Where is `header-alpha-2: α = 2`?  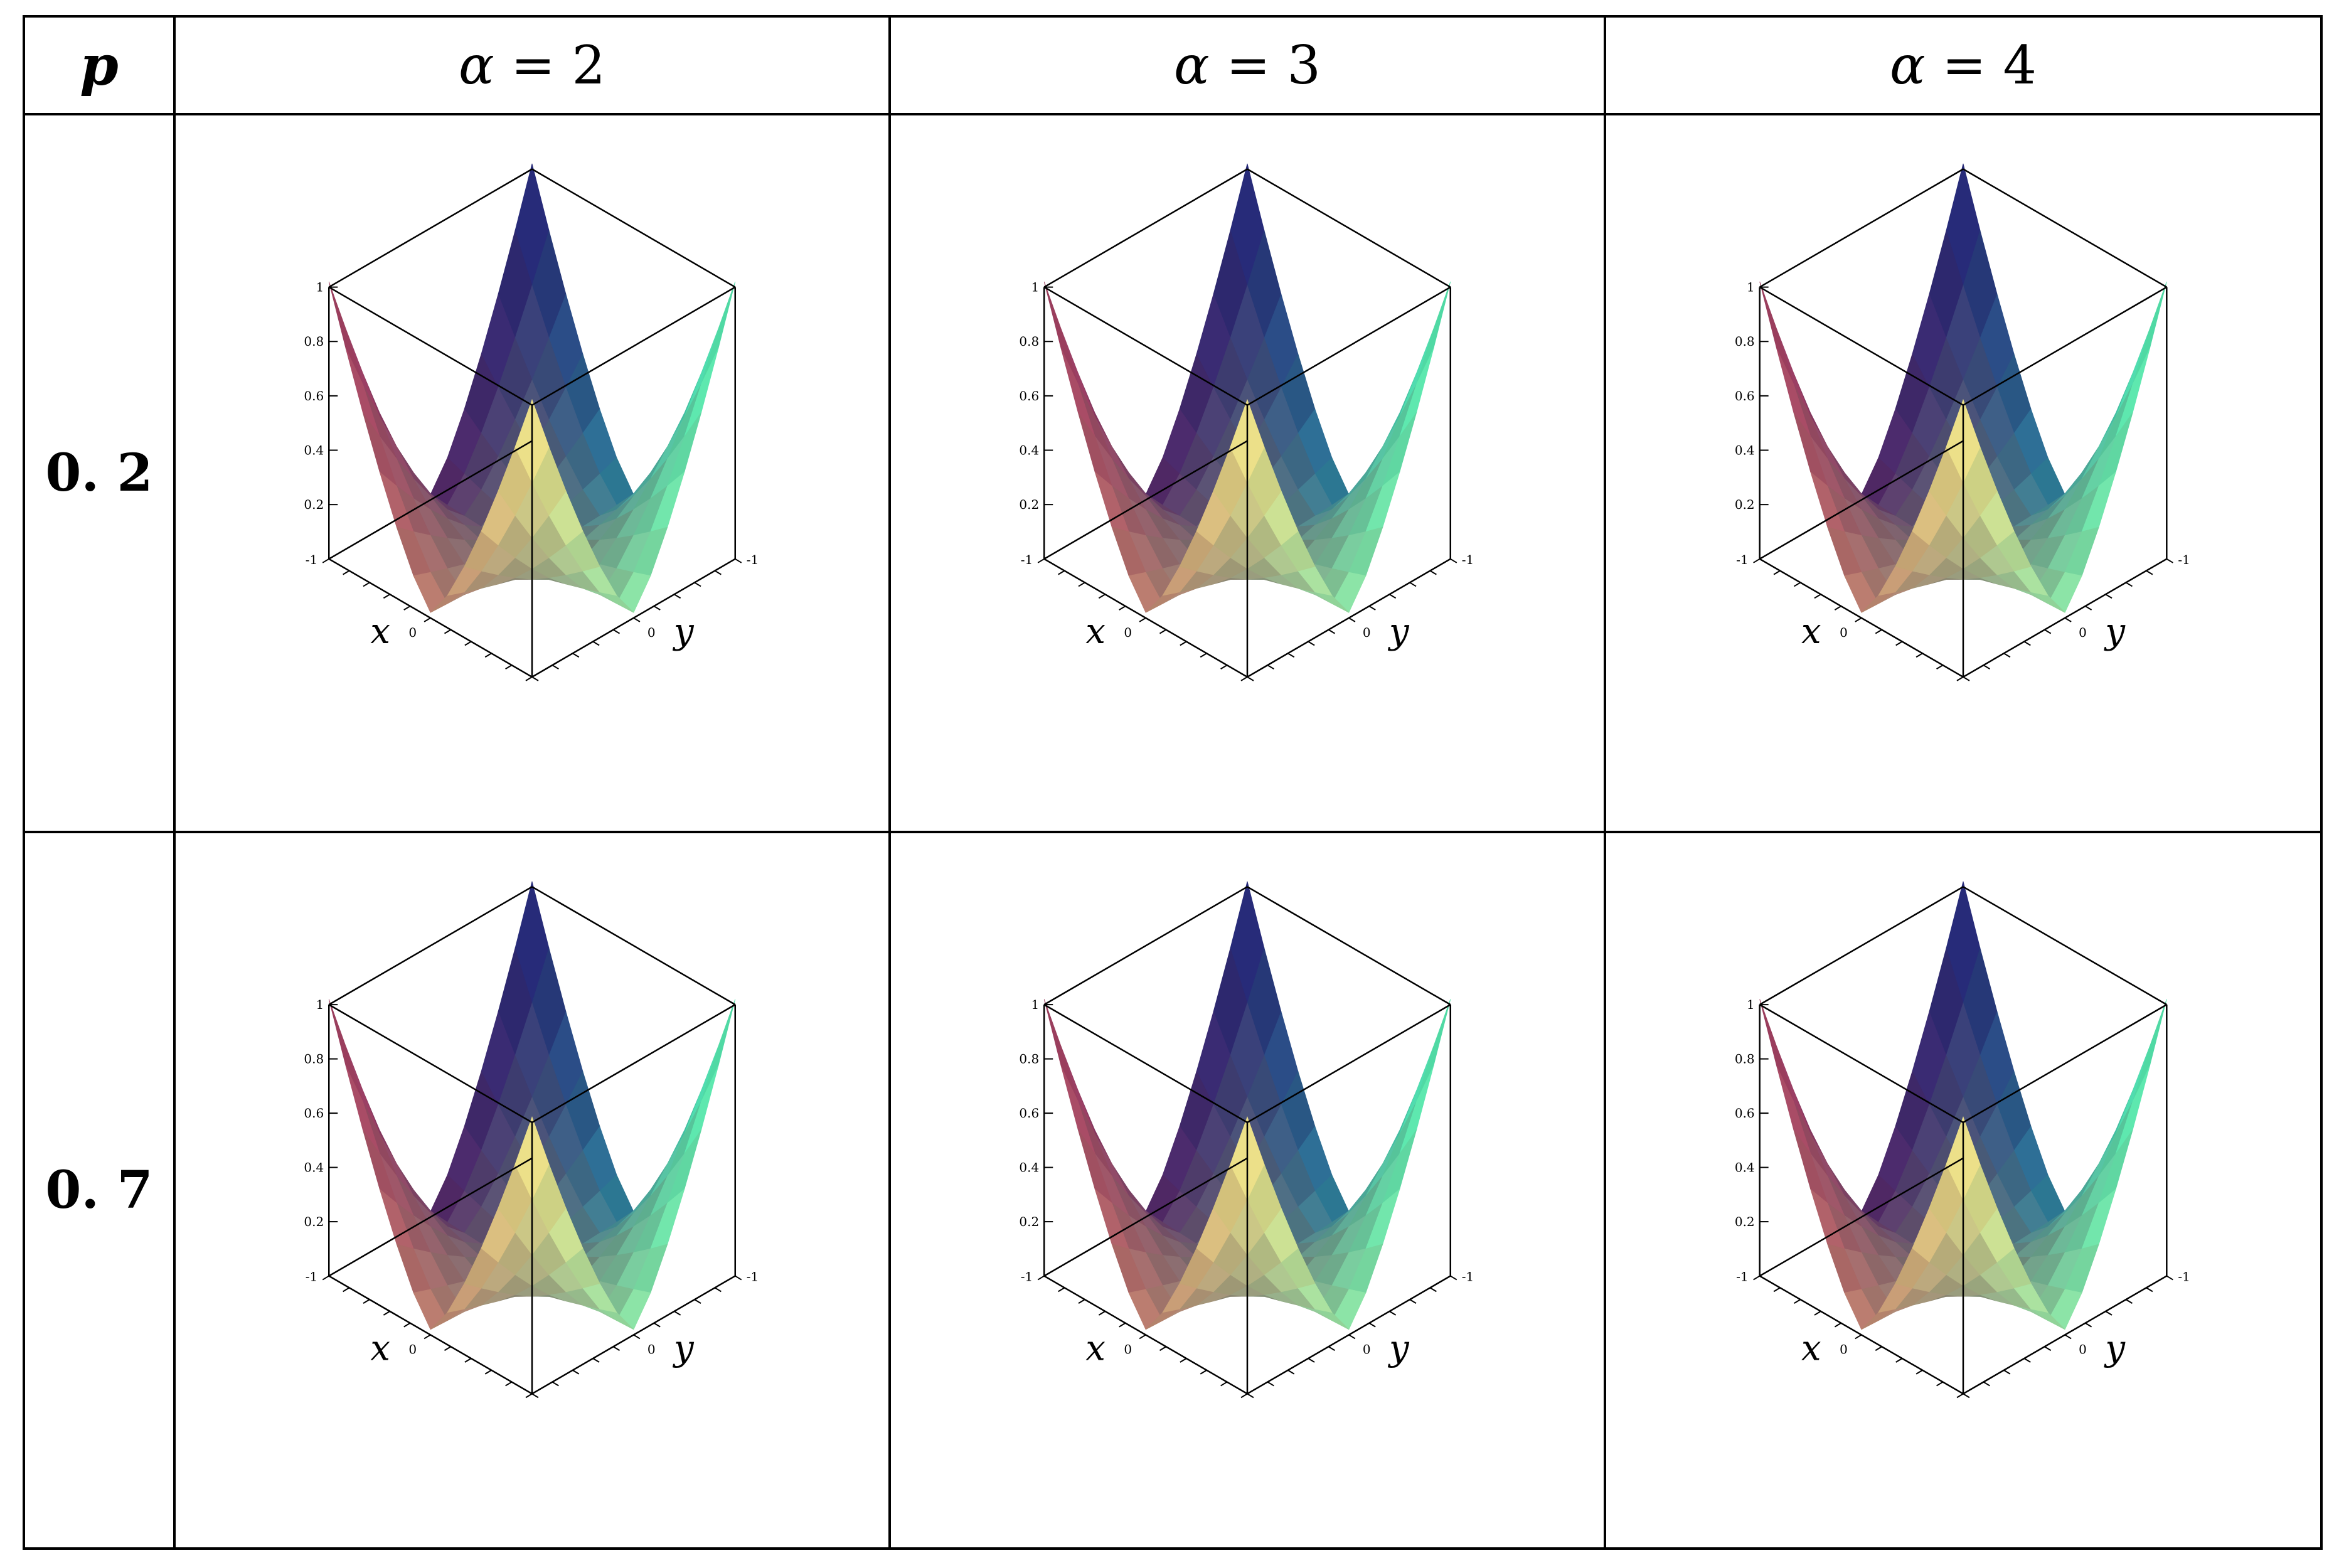
header-alpha-2: α = 2 is located at coordinates (532, 65).